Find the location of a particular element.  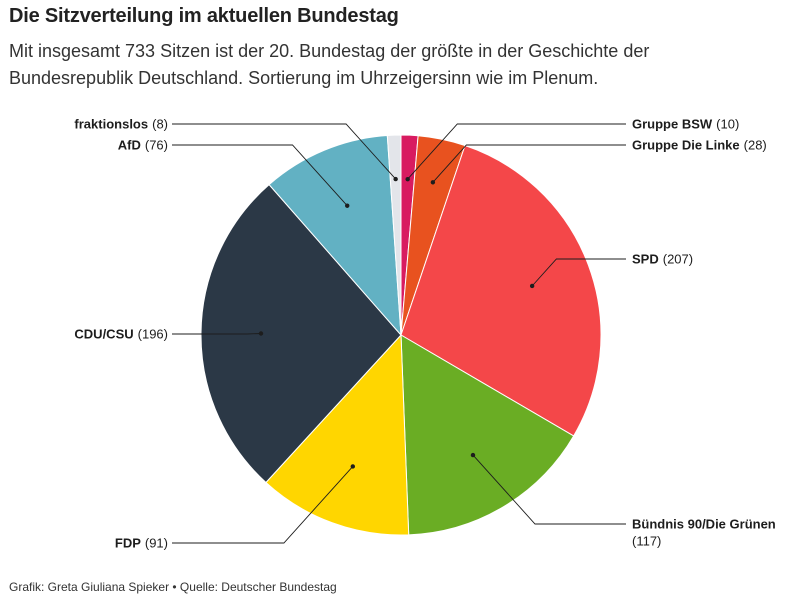

leader-line-fdp is located at coordinates (263, 505).